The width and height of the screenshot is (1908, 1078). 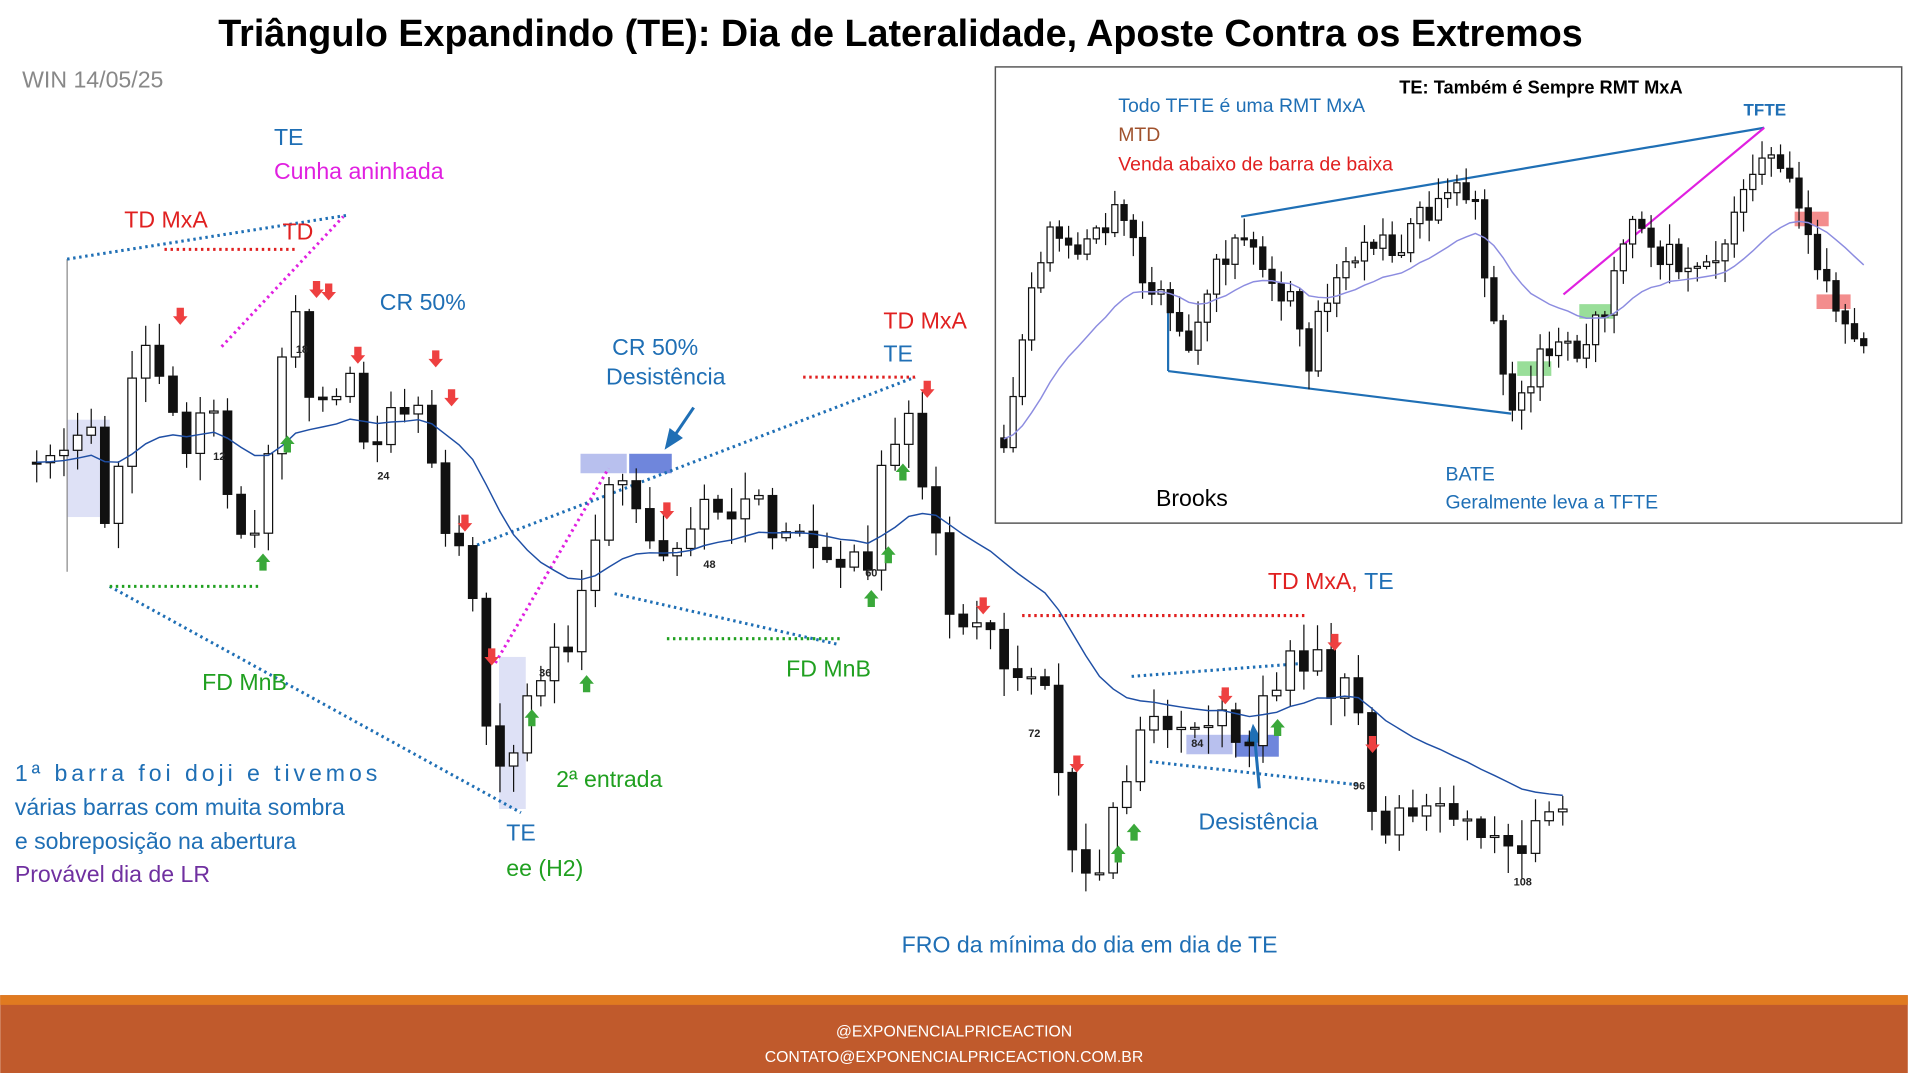 I want to click on inset-line: Todo TFTE é uma RMT MxA, so click(x=1241, y=106).